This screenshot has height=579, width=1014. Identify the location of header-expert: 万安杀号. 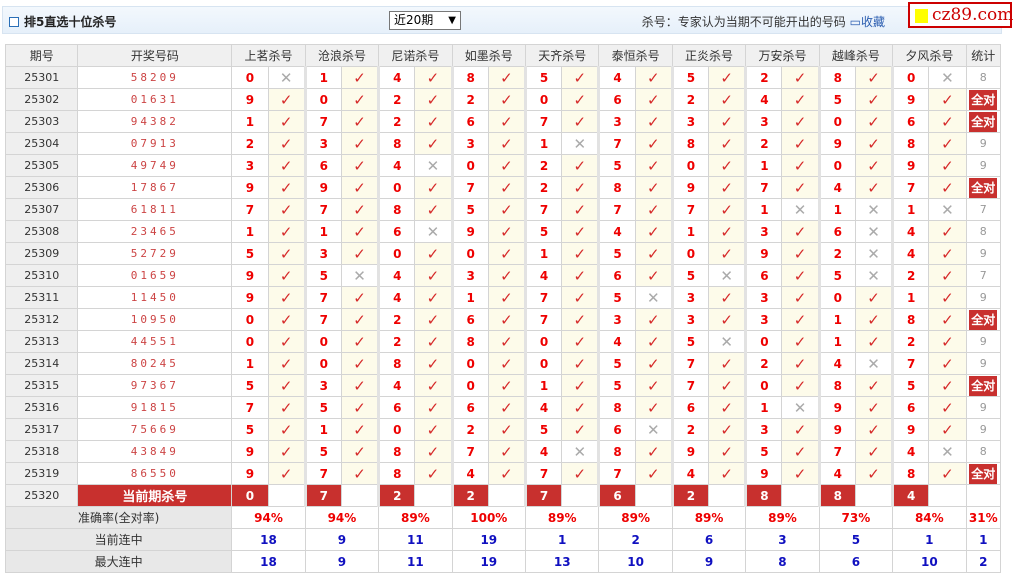
(782, 55).